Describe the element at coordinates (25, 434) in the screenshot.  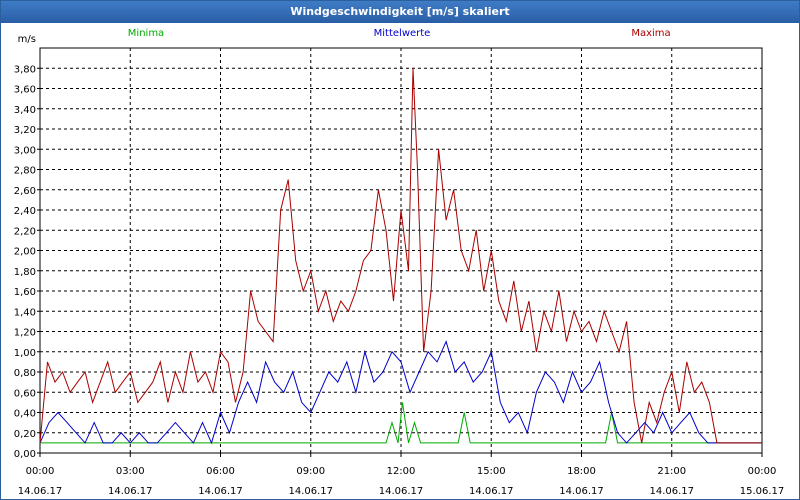
I see `y-tick-label: 0,20` at that location.